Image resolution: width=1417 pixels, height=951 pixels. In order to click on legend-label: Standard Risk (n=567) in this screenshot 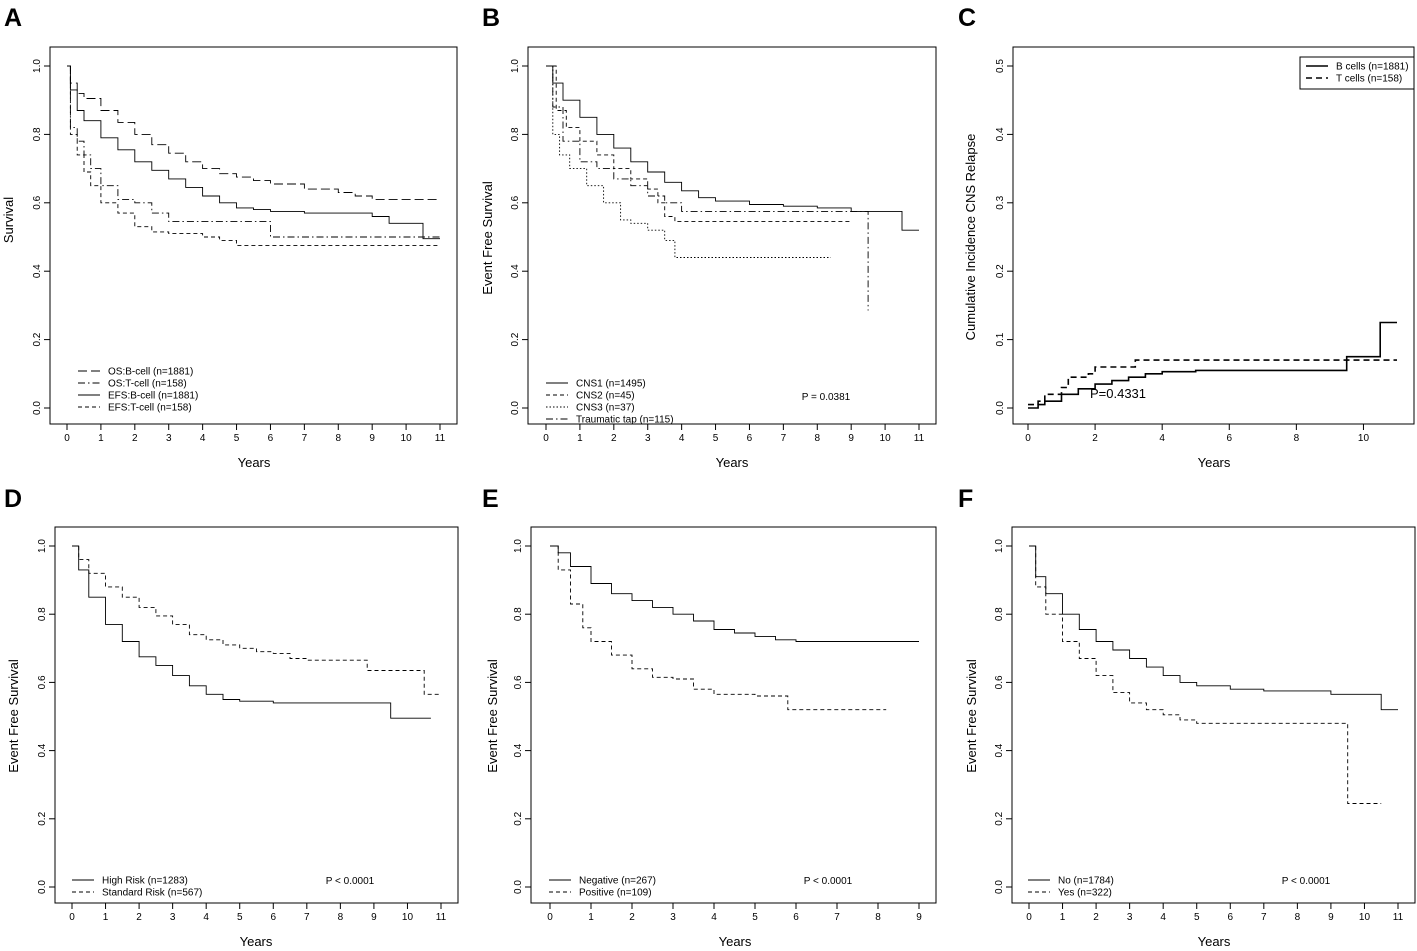, I will do `click(152, 893)`.